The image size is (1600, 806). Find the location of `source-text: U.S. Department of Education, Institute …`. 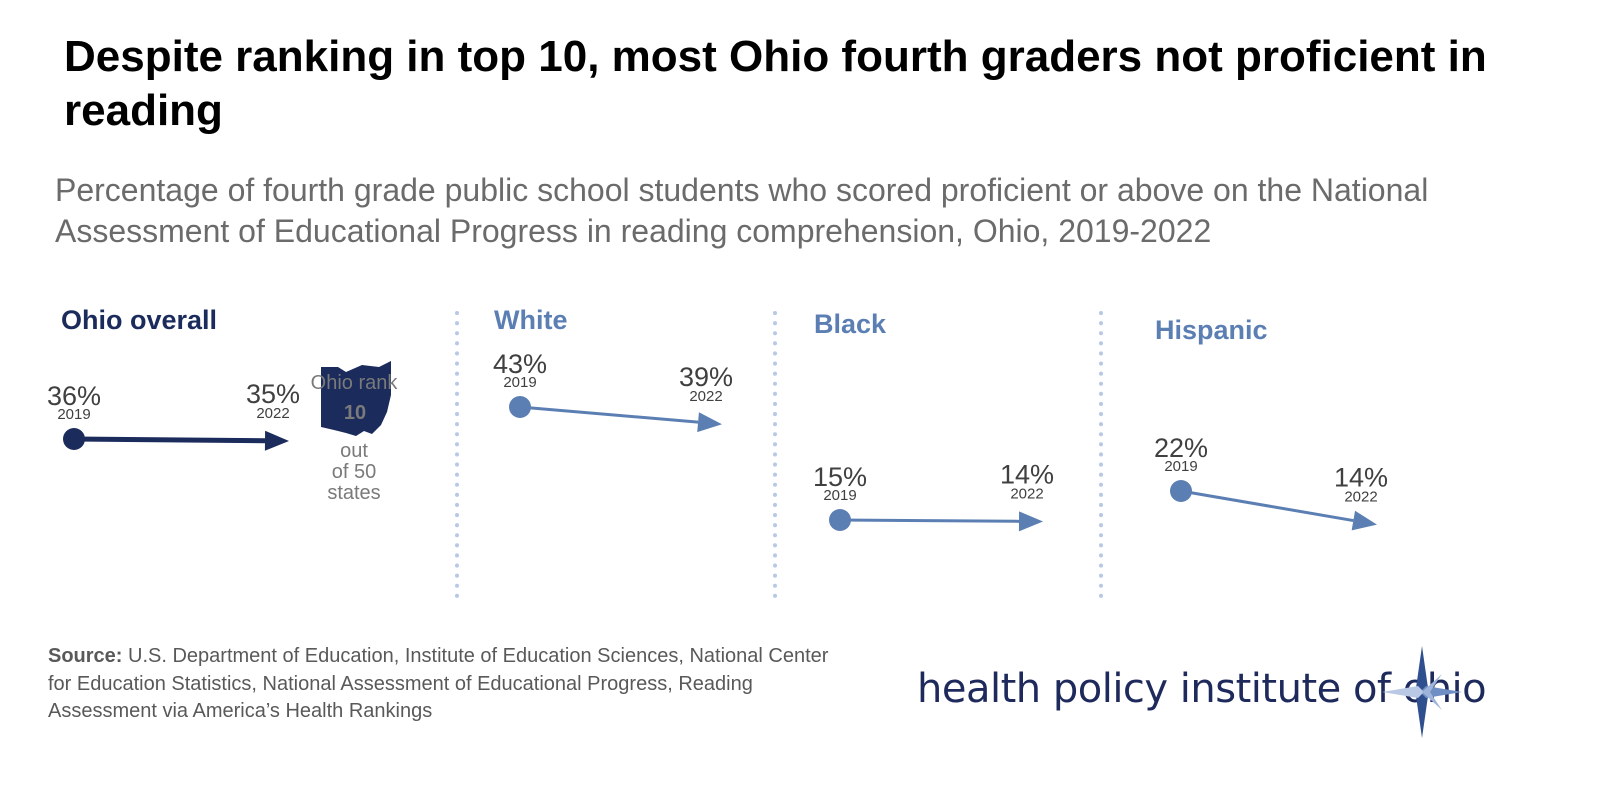

source-text: U.S. Department of Education, Institute … is located at coordinates (438, 683).